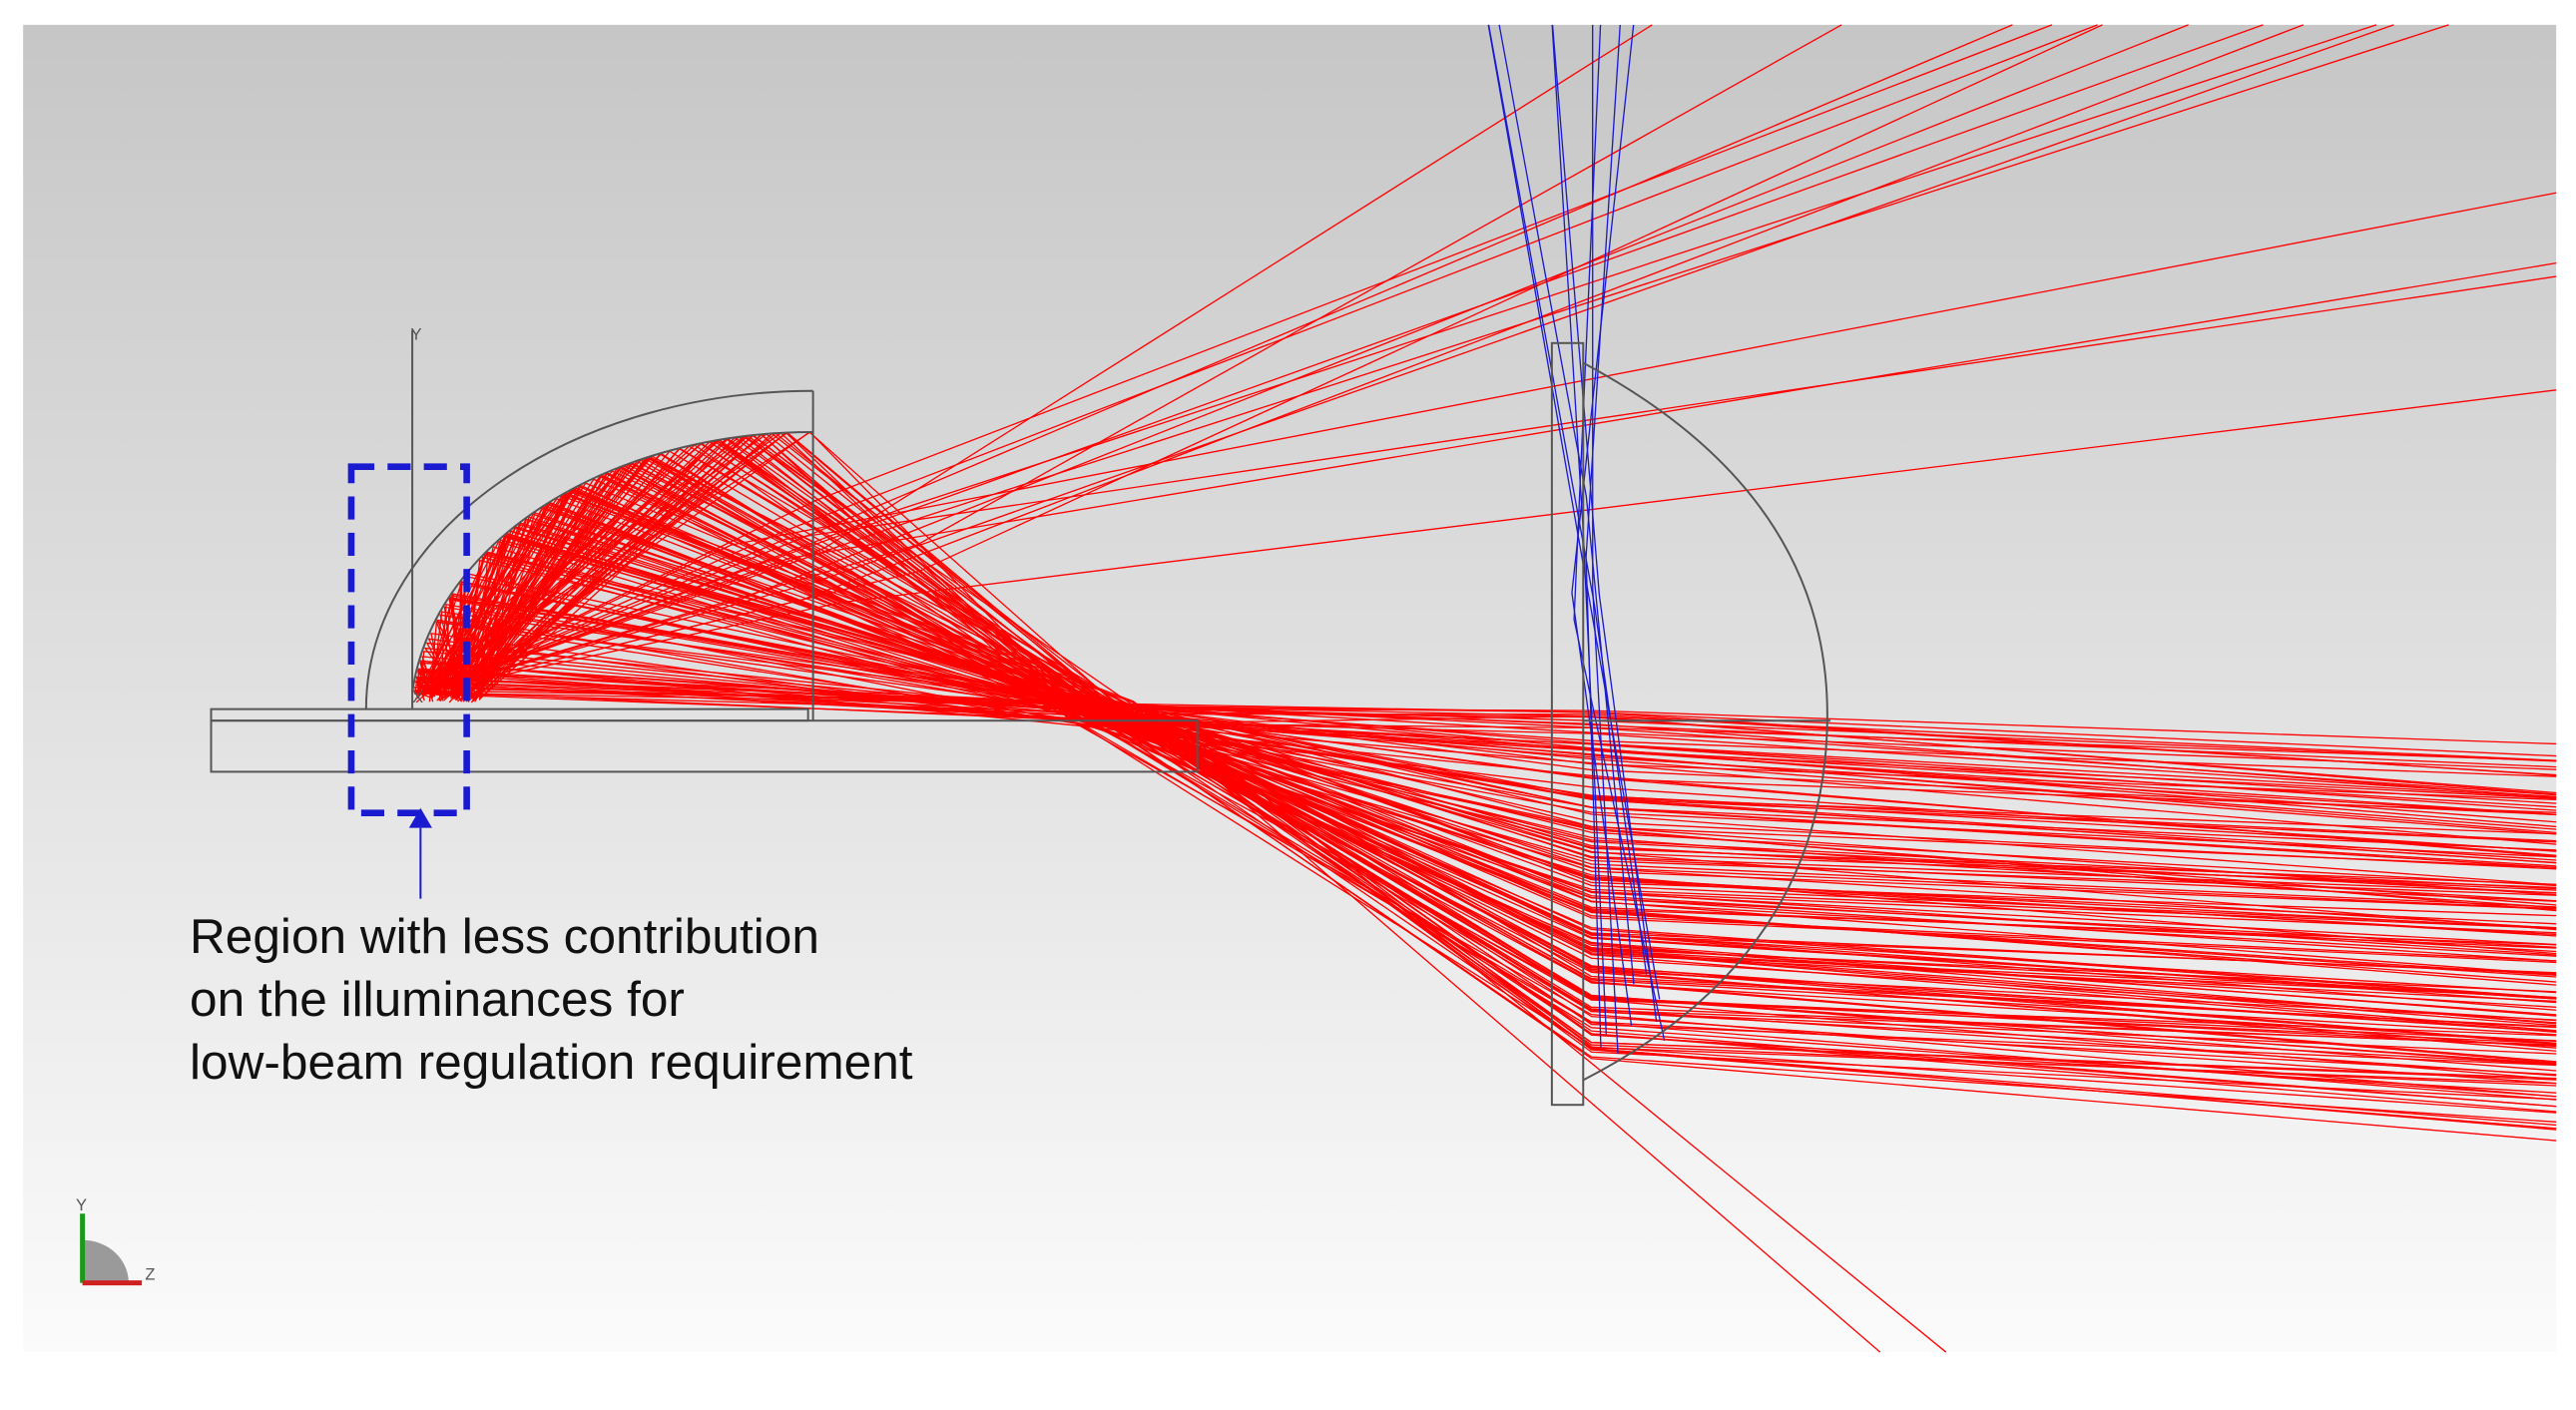 The height and width of the screenshot is (1410, 2576). I want to click on highlight-region, so click(408, 640).